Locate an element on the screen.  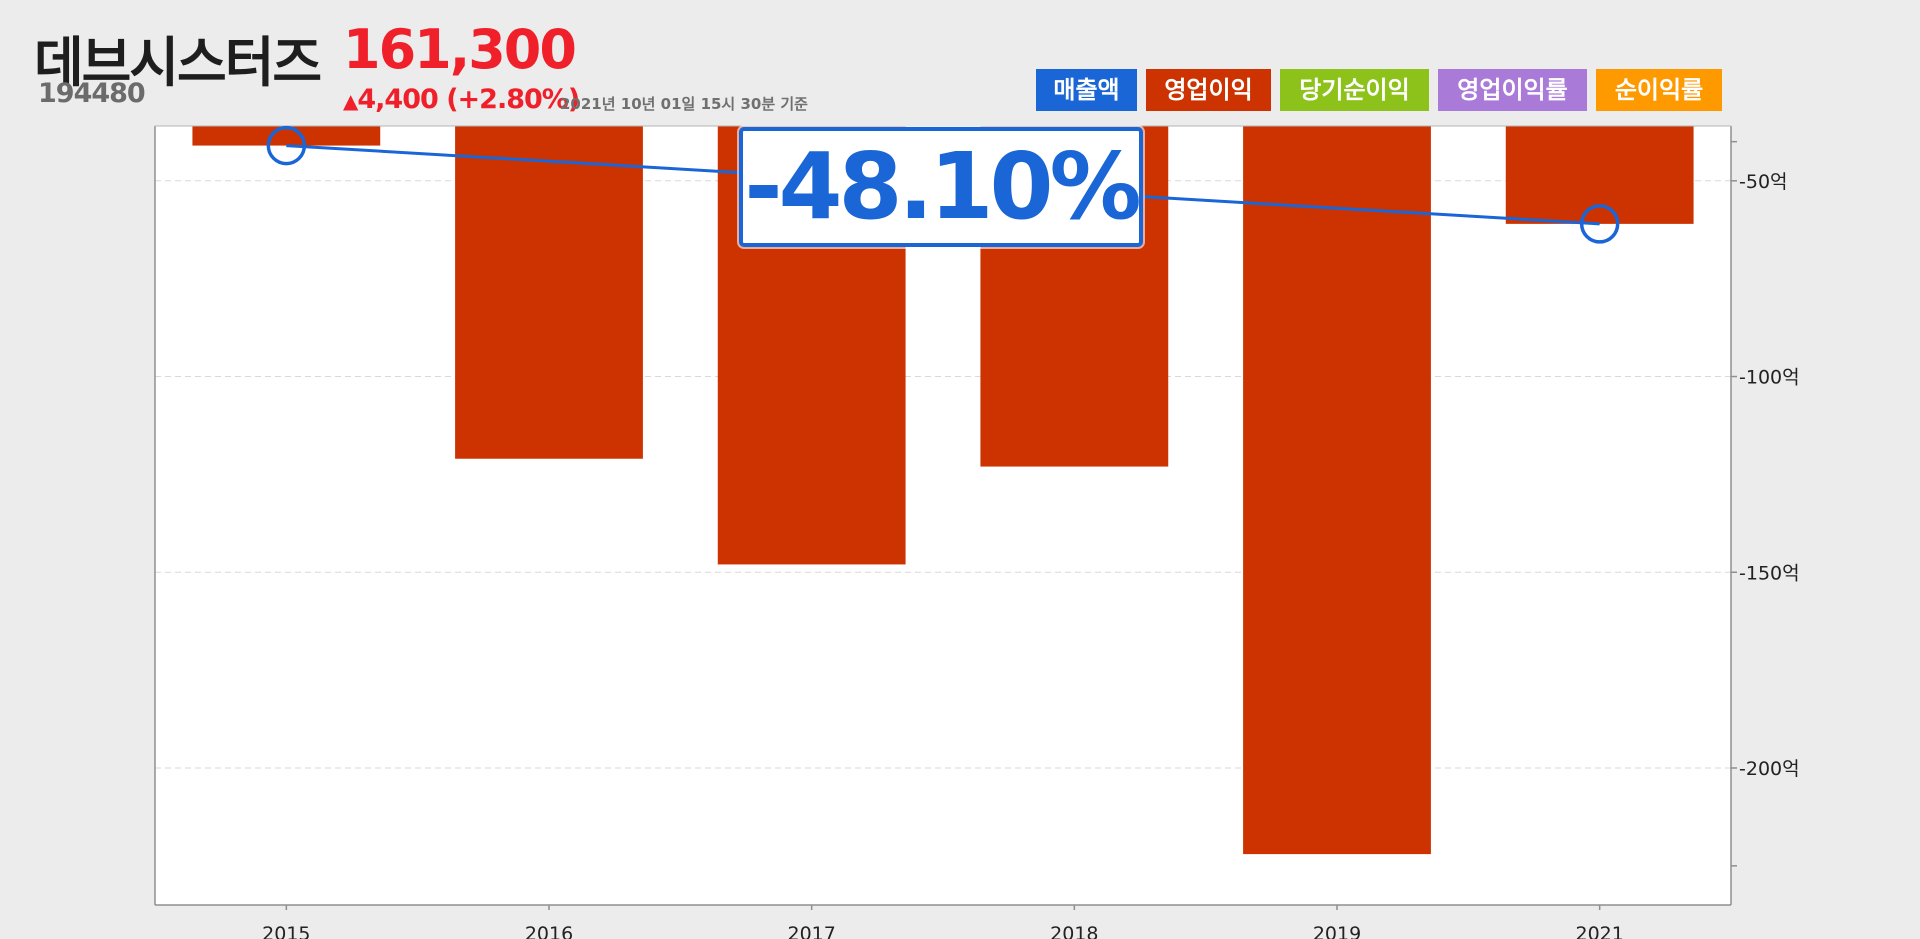
bar-2016 is located at coordinates (549, 292).